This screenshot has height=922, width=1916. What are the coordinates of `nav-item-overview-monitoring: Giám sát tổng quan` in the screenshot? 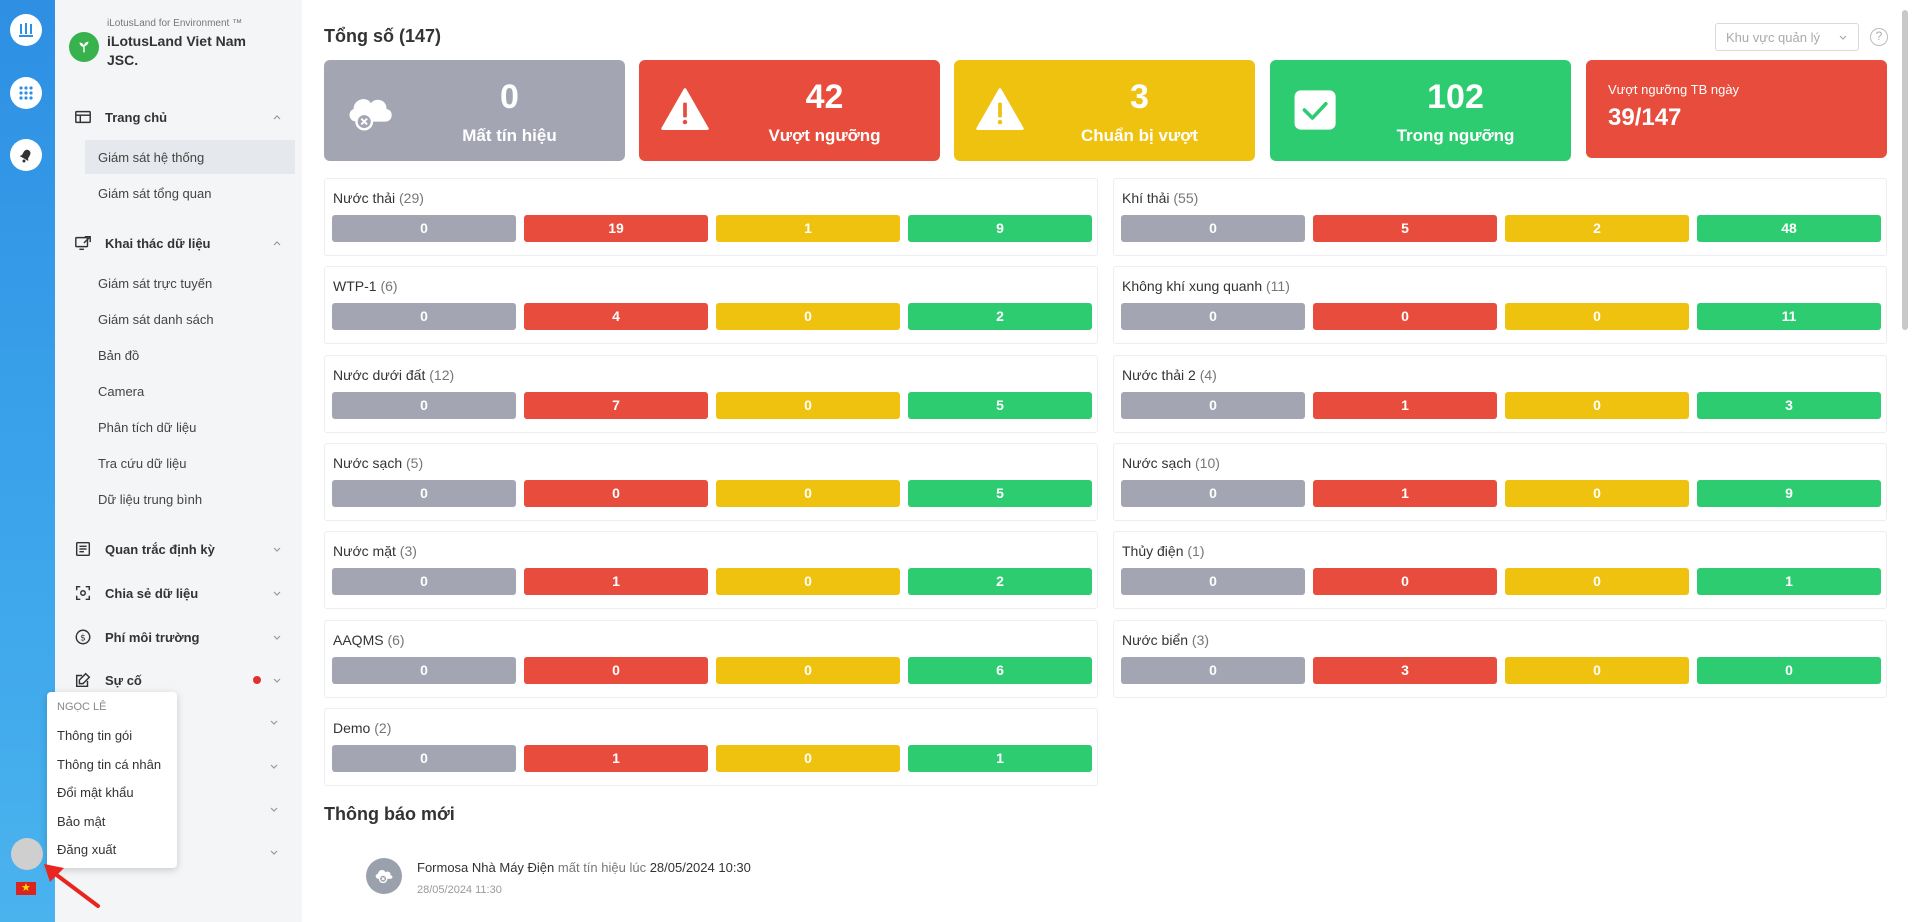 It's located at (155, 193).